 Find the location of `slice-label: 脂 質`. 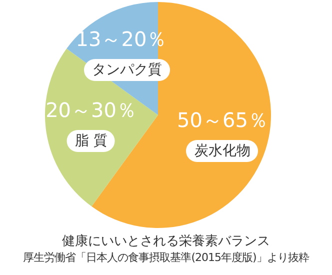

slice-label: 脂 質 is located at coordinates (91, 141).